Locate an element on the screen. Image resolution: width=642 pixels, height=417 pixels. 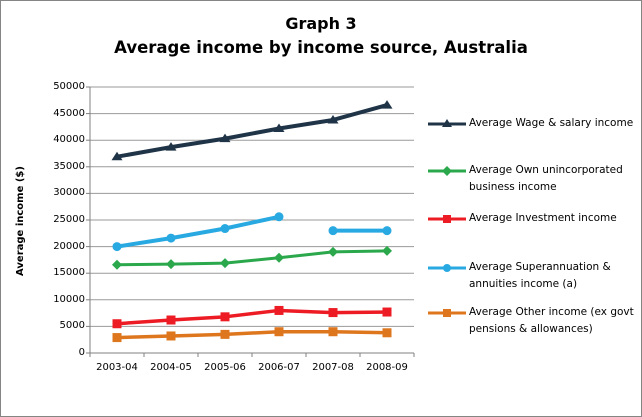
chart-title-line1: Graph 3 is located at coordinates (321, 23).